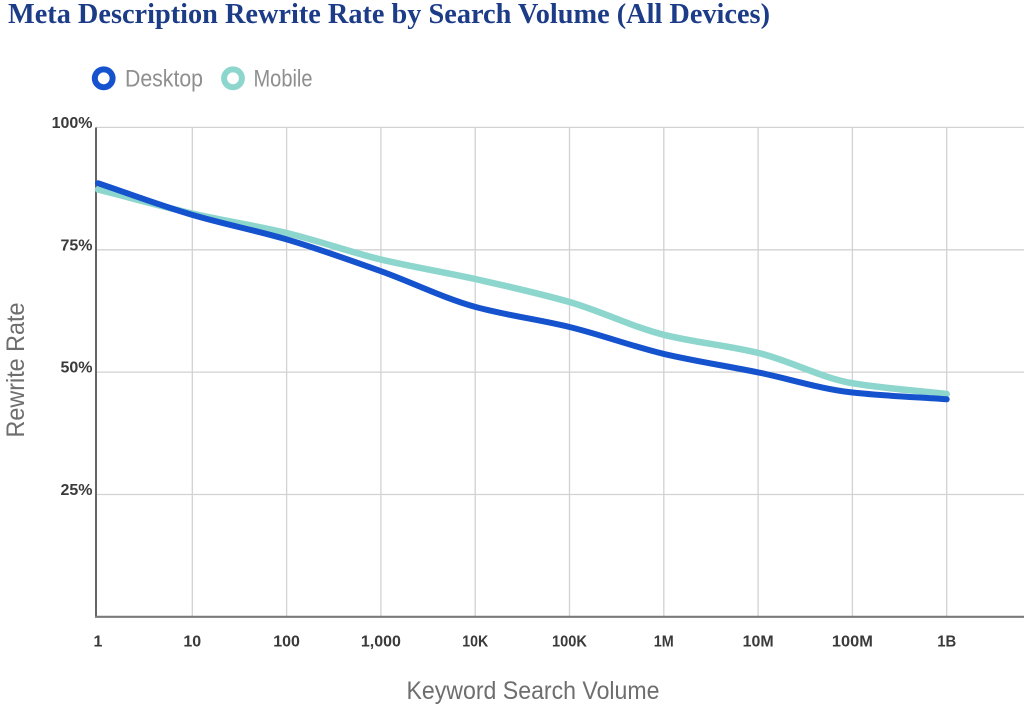  I want to click on svg-text: Desktop, so click(164, 79).